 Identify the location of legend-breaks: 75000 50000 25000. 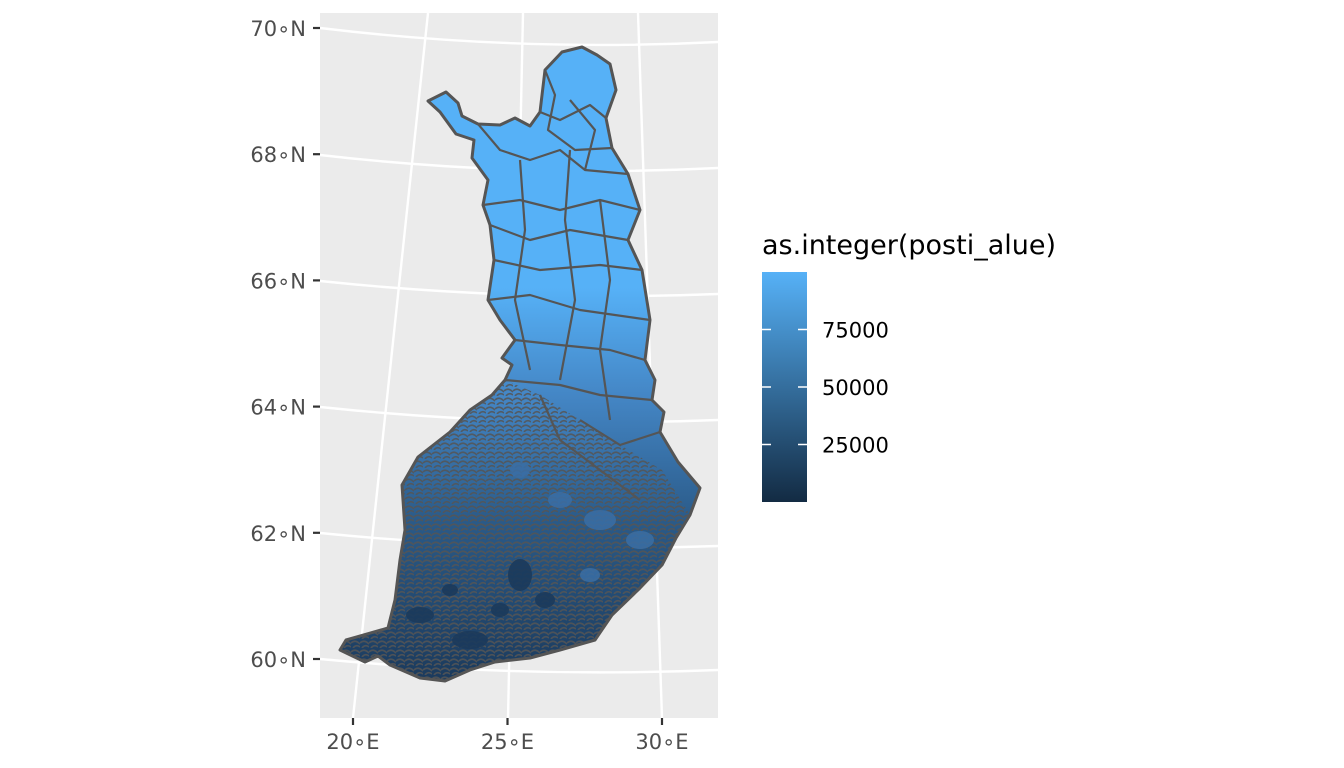
(825, 387).